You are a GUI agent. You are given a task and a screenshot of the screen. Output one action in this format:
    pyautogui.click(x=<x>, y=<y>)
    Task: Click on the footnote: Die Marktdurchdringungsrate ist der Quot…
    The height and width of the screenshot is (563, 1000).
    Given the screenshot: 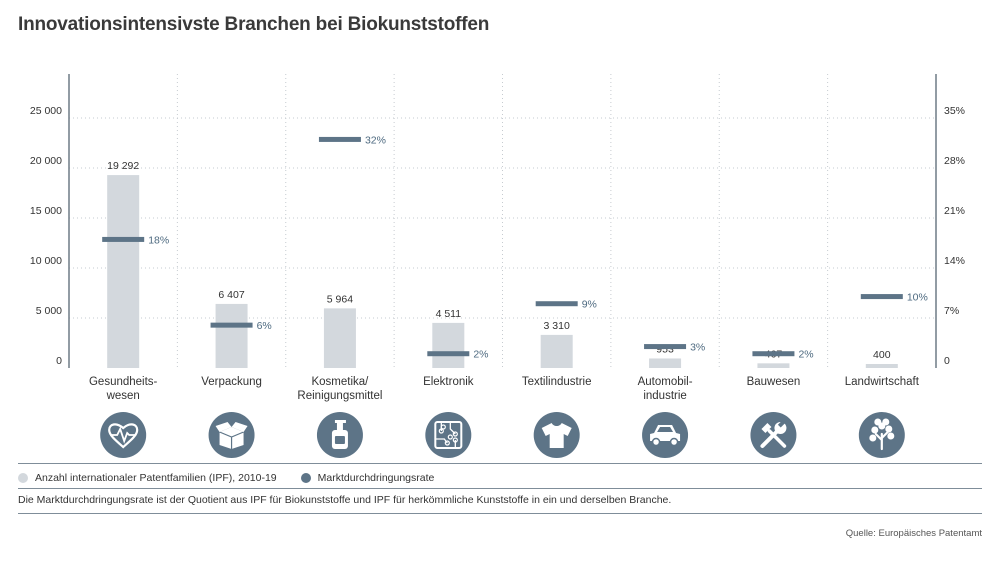 What is the action you would take?
    pyautogui.click(x=345, y=500)
    